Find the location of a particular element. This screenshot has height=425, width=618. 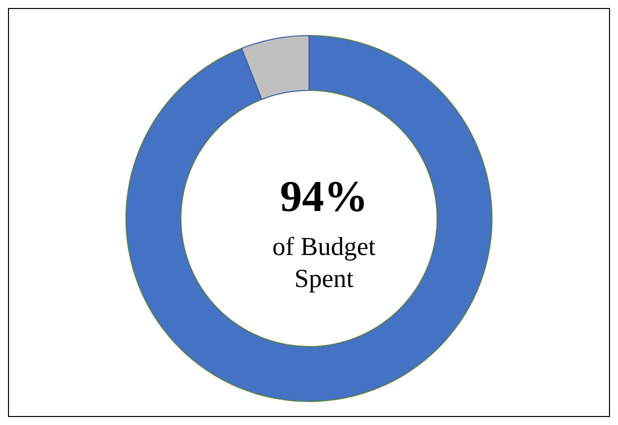

text: 94% is located at coordinates (324, 197).